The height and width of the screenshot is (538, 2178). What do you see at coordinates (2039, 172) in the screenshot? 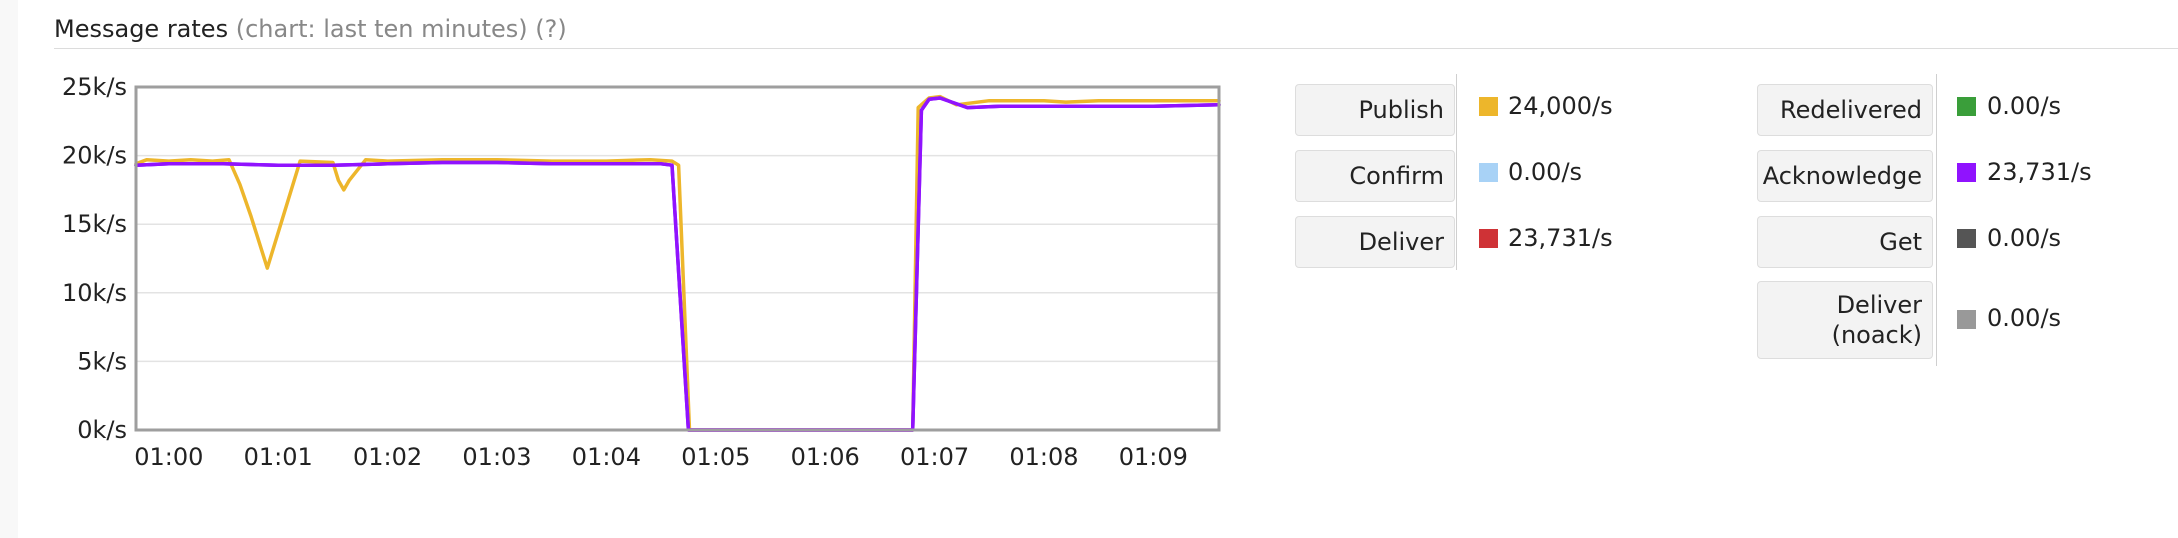
I see `legend-acknowledge-value: 23,731/s` at bounding box center [2039, 172].